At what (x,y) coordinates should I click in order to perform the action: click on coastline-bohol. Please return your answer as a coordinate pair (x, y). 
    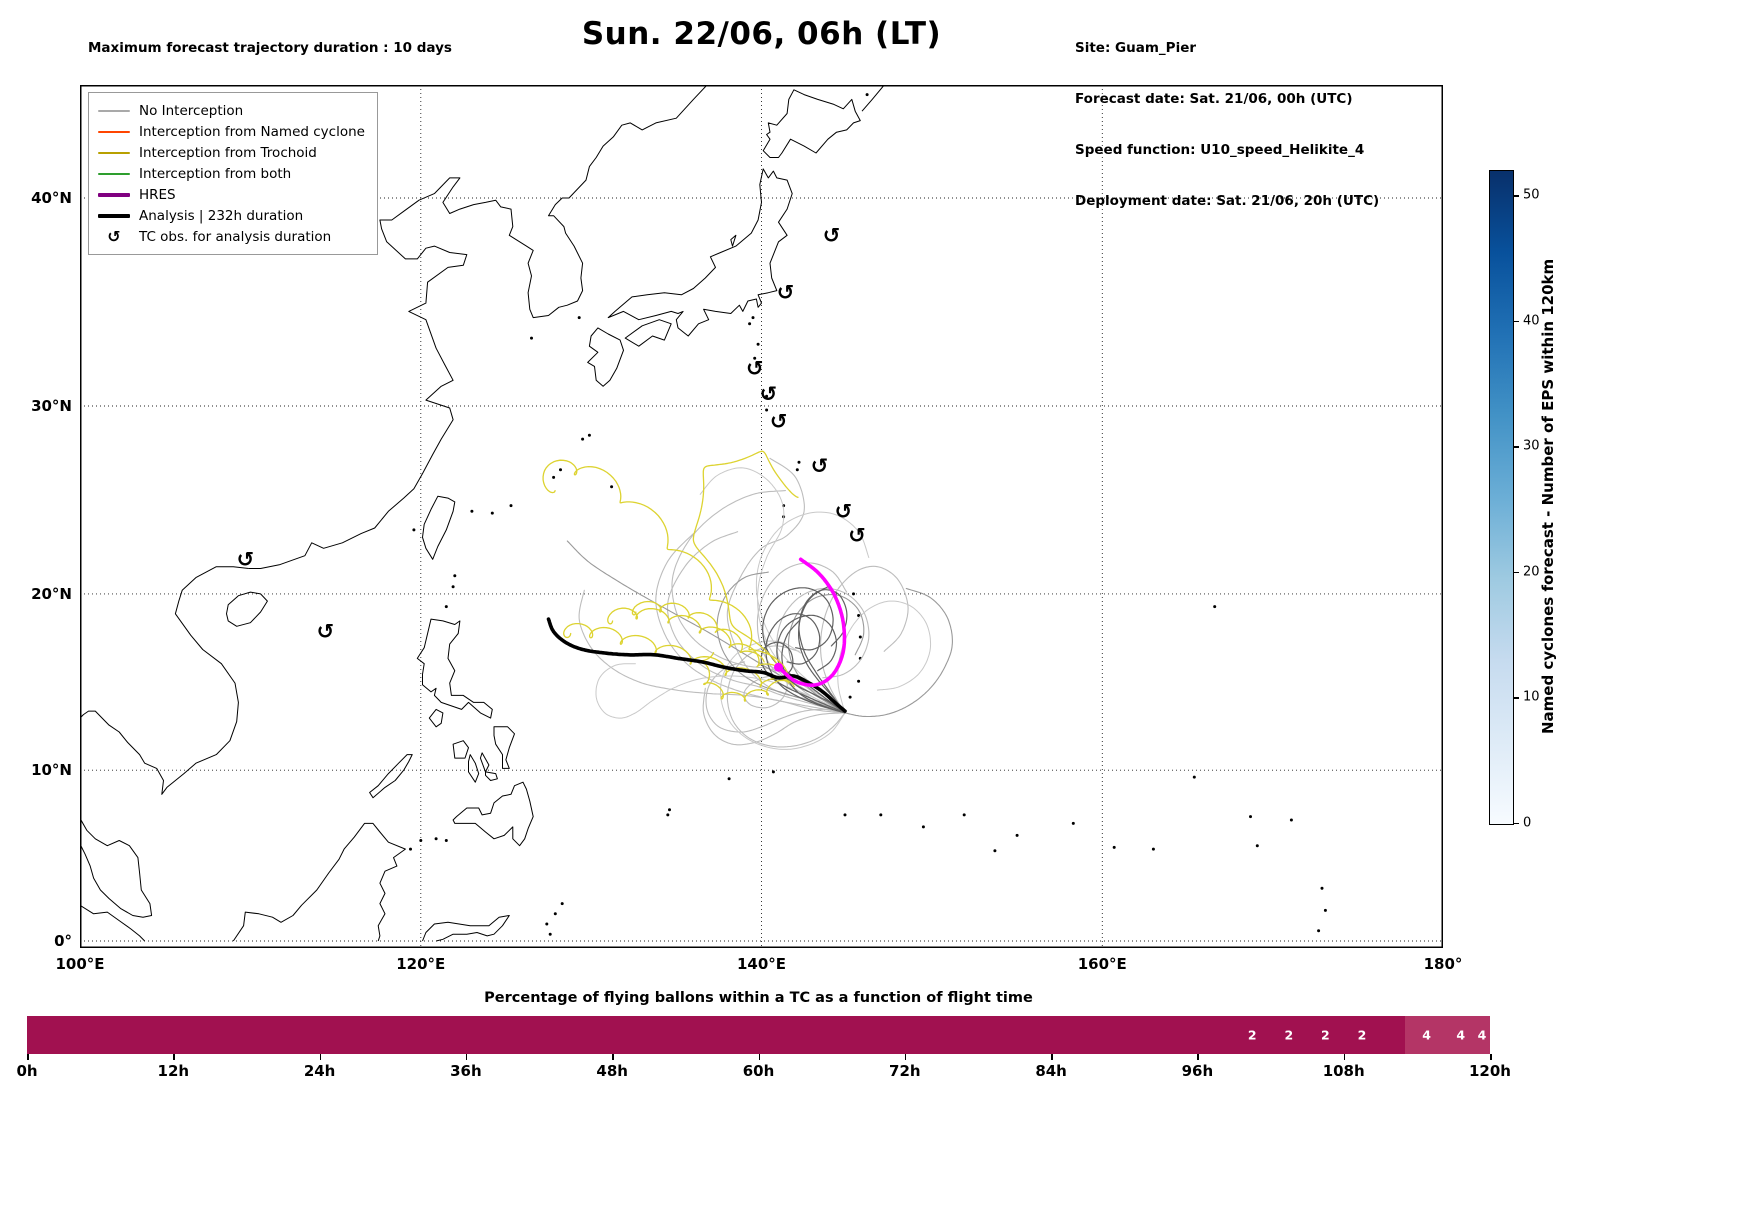
    Looking at the image, I should click on (491, 776).